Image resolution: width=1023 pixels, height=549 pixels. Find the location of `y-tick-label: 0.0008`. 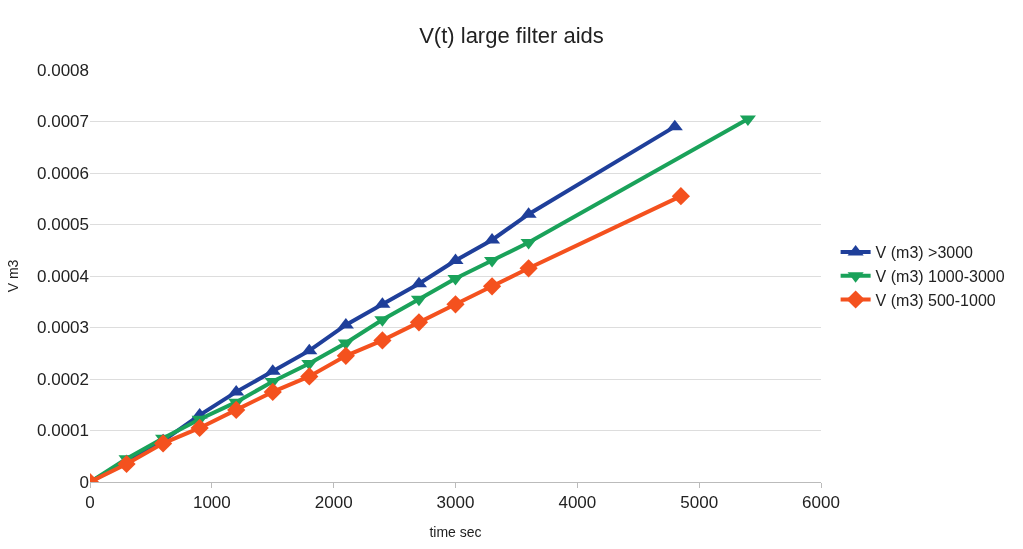

y-tick-label: 0.0008 is located at coordinates (63, 70).